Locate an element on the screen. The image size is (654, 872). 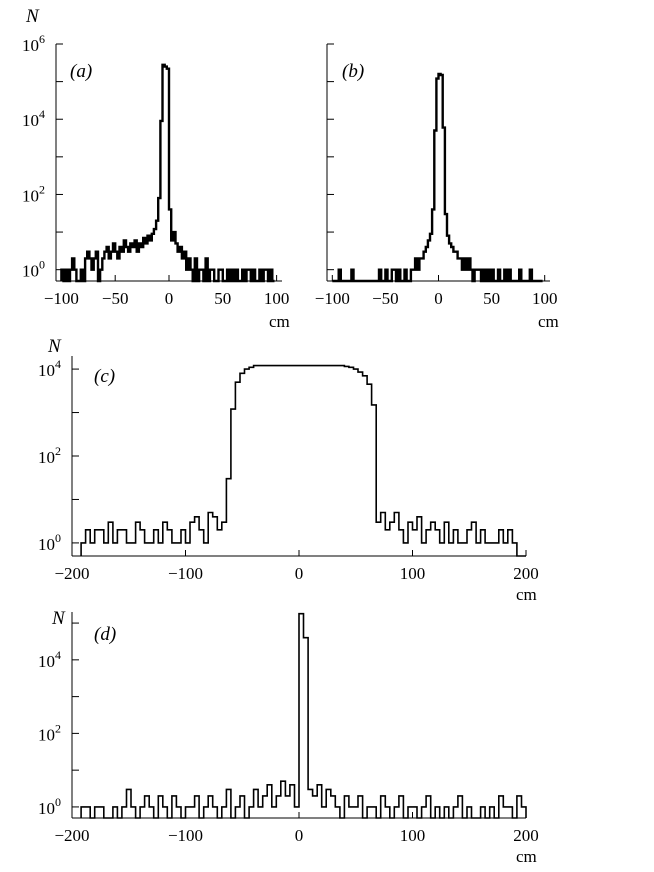
panel-d-ylabel: N is located at coordinates (58, 618).